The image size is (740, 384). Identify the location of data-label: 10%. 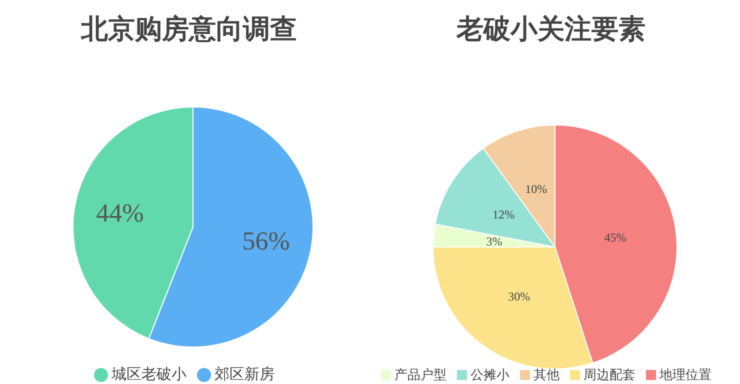
(536, 189).